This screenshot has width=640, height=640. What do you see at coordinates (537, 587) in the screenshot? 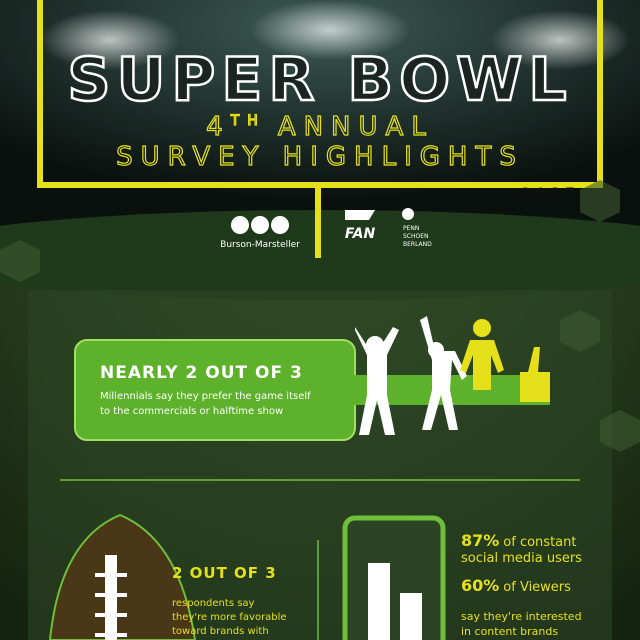
I see `stat-text: of Viewers` at bounding box center [537, 587].